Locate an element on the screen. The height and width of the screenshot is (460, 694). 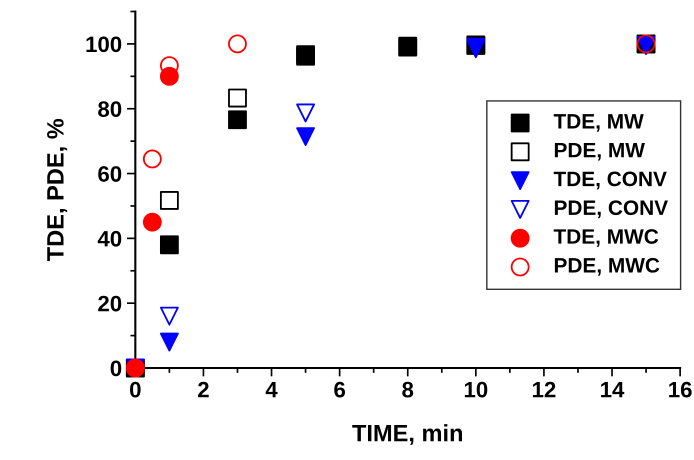
y-tick-label: 80 is located at coordinates (110, 109).